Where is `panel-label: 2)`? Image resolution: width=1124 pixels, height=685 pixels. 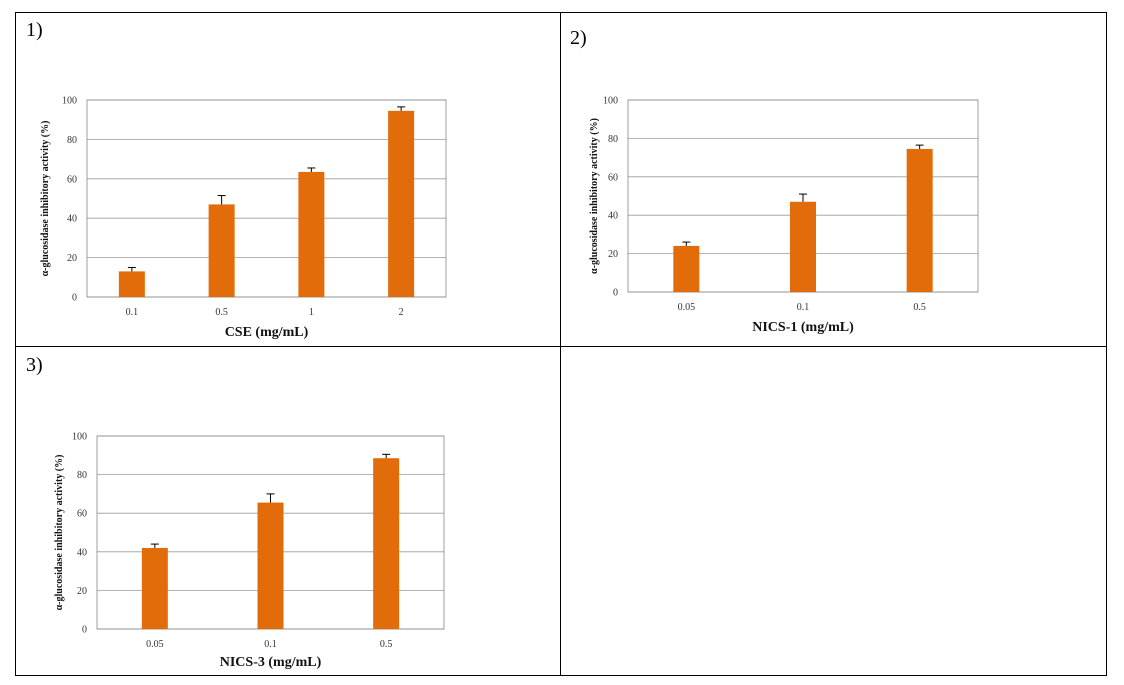
panel-label: 2) is located at coordinates (578, 38).